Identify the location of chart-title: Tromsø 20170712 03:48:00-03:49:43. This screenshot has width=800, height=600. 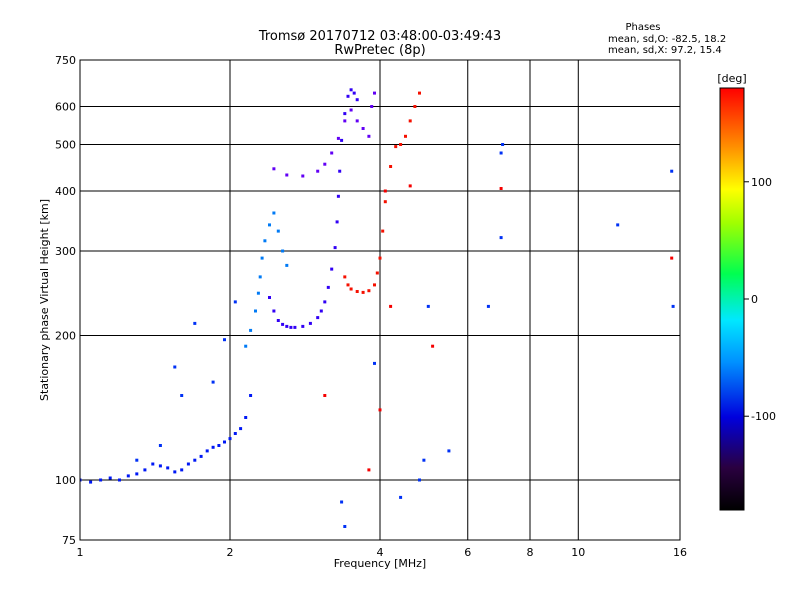
(379, 36).